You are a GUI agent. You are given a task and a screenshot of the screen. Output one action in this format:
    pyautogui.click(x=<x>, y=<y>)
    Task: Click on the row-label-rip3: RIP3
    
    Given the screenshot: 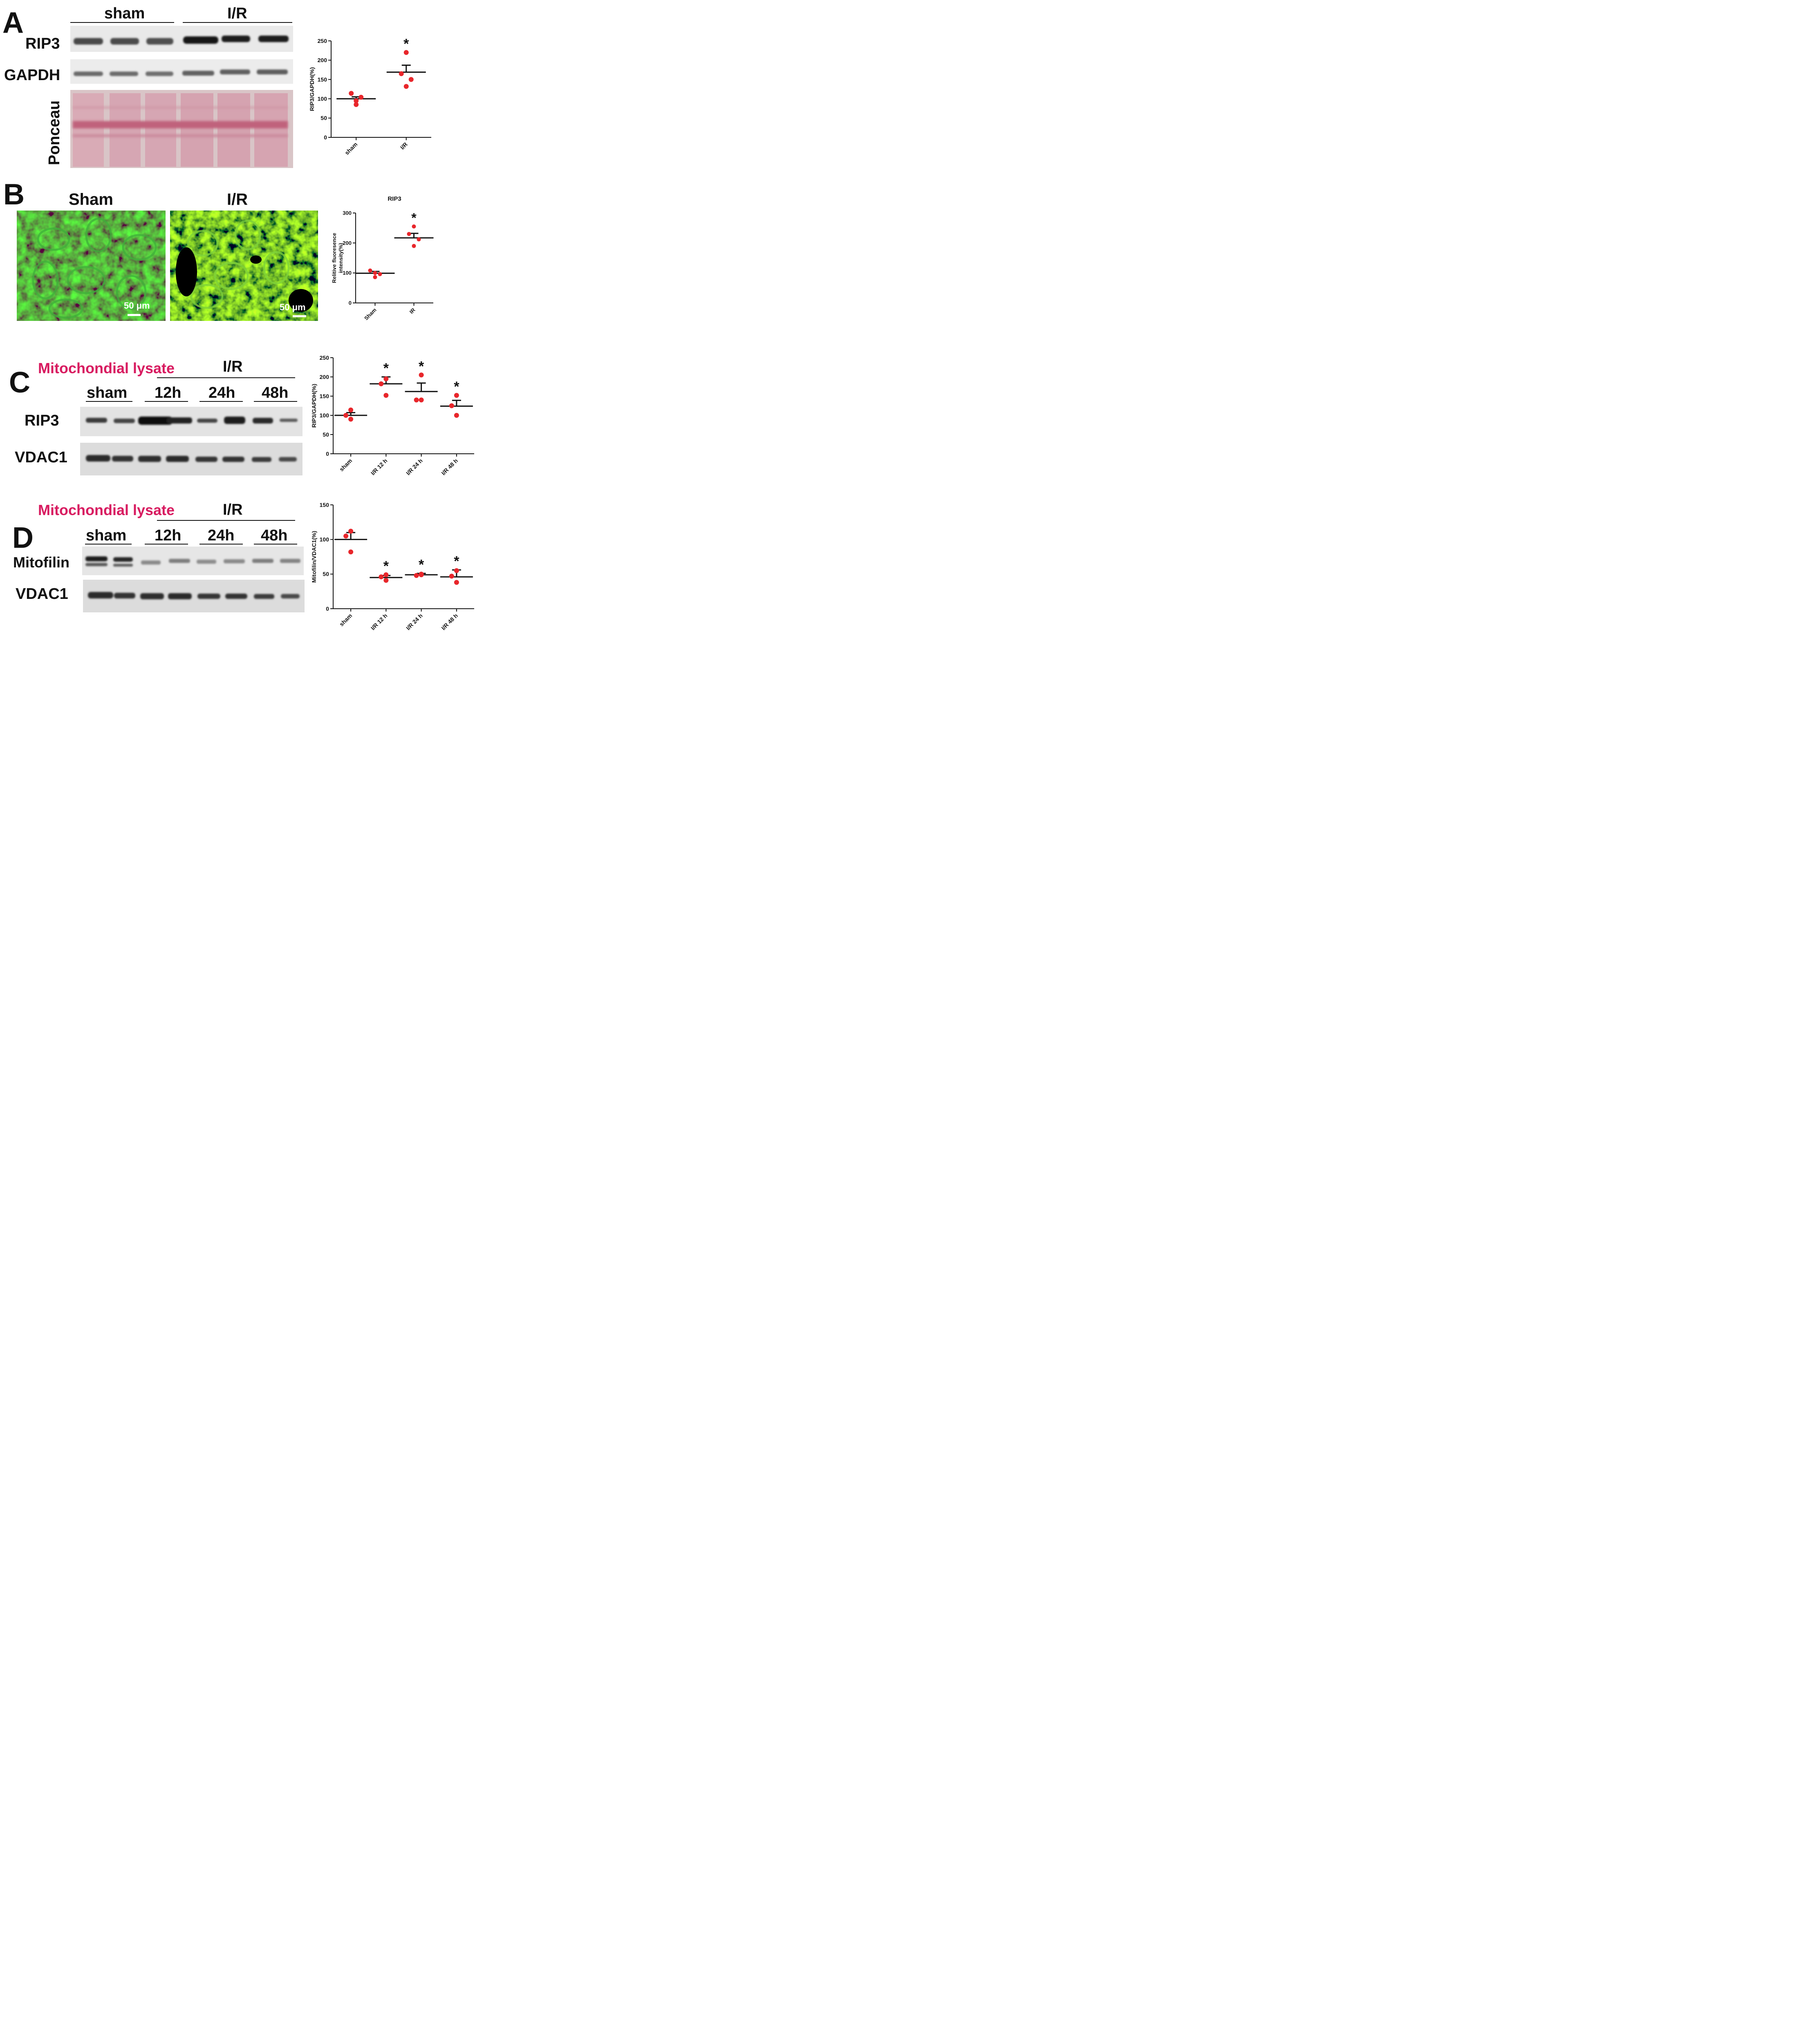 What is the action you would take?
    pyautogui.click(x=42, y=43)
    